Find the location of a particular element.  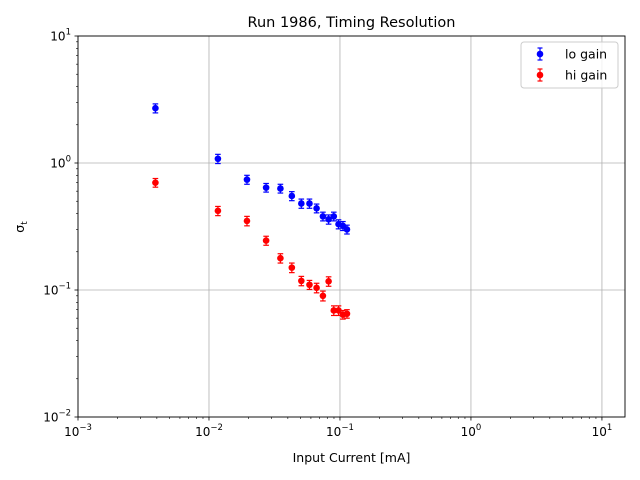

x-axis-label: Input Current [mA] is located at coordinates (352, 457).